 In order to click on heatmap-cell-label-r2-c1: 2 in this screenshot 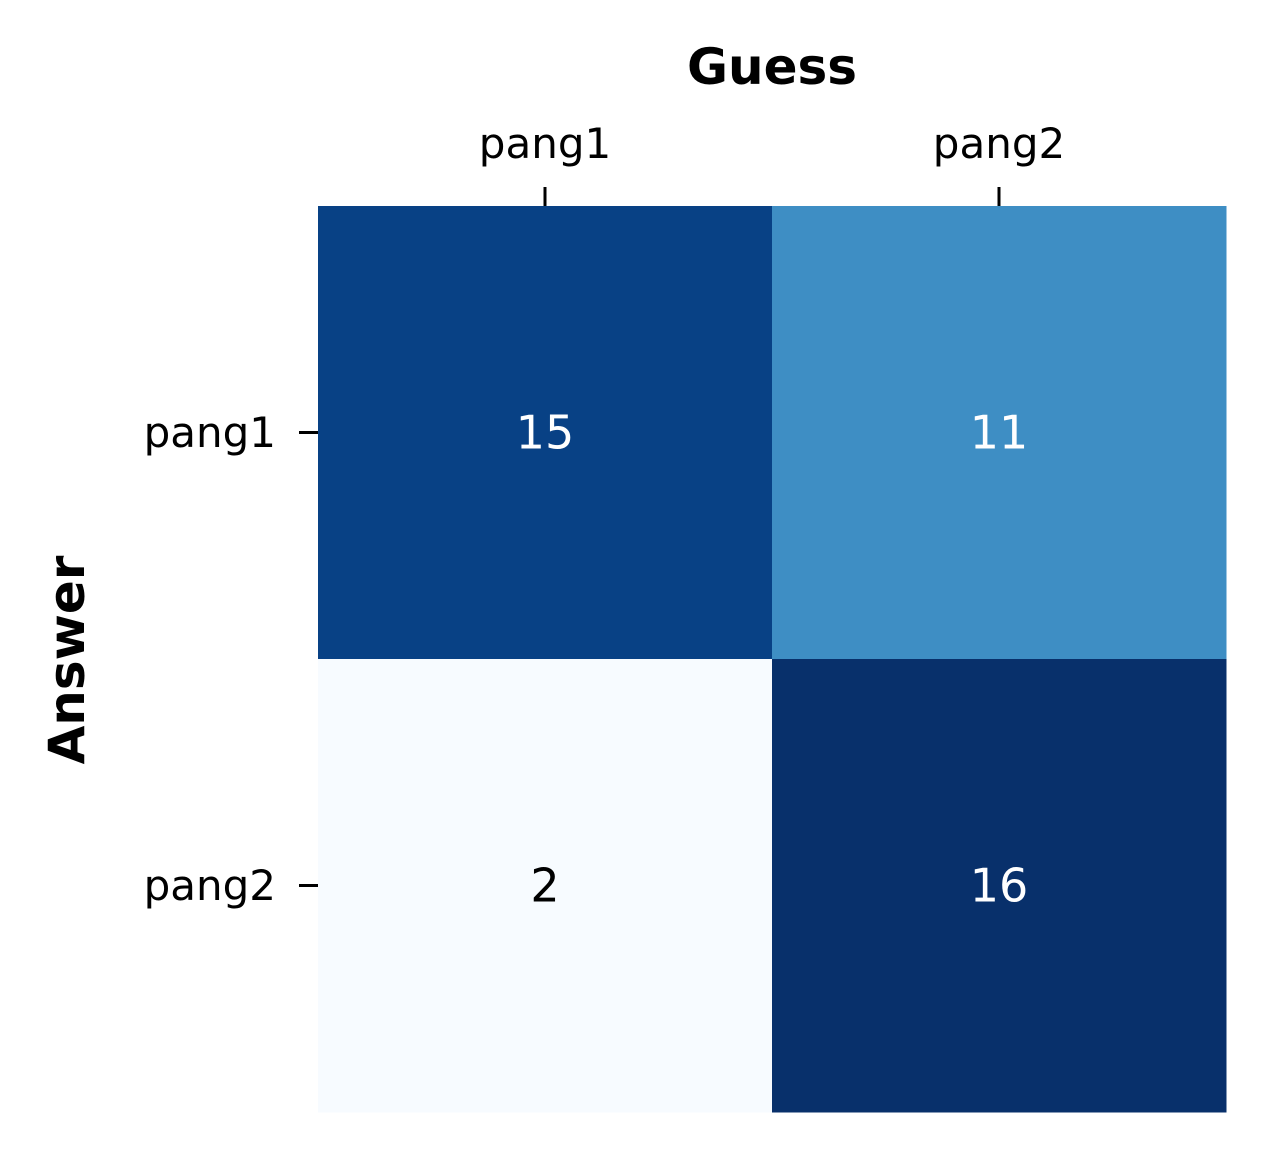, I will do `click(544, 886)`.